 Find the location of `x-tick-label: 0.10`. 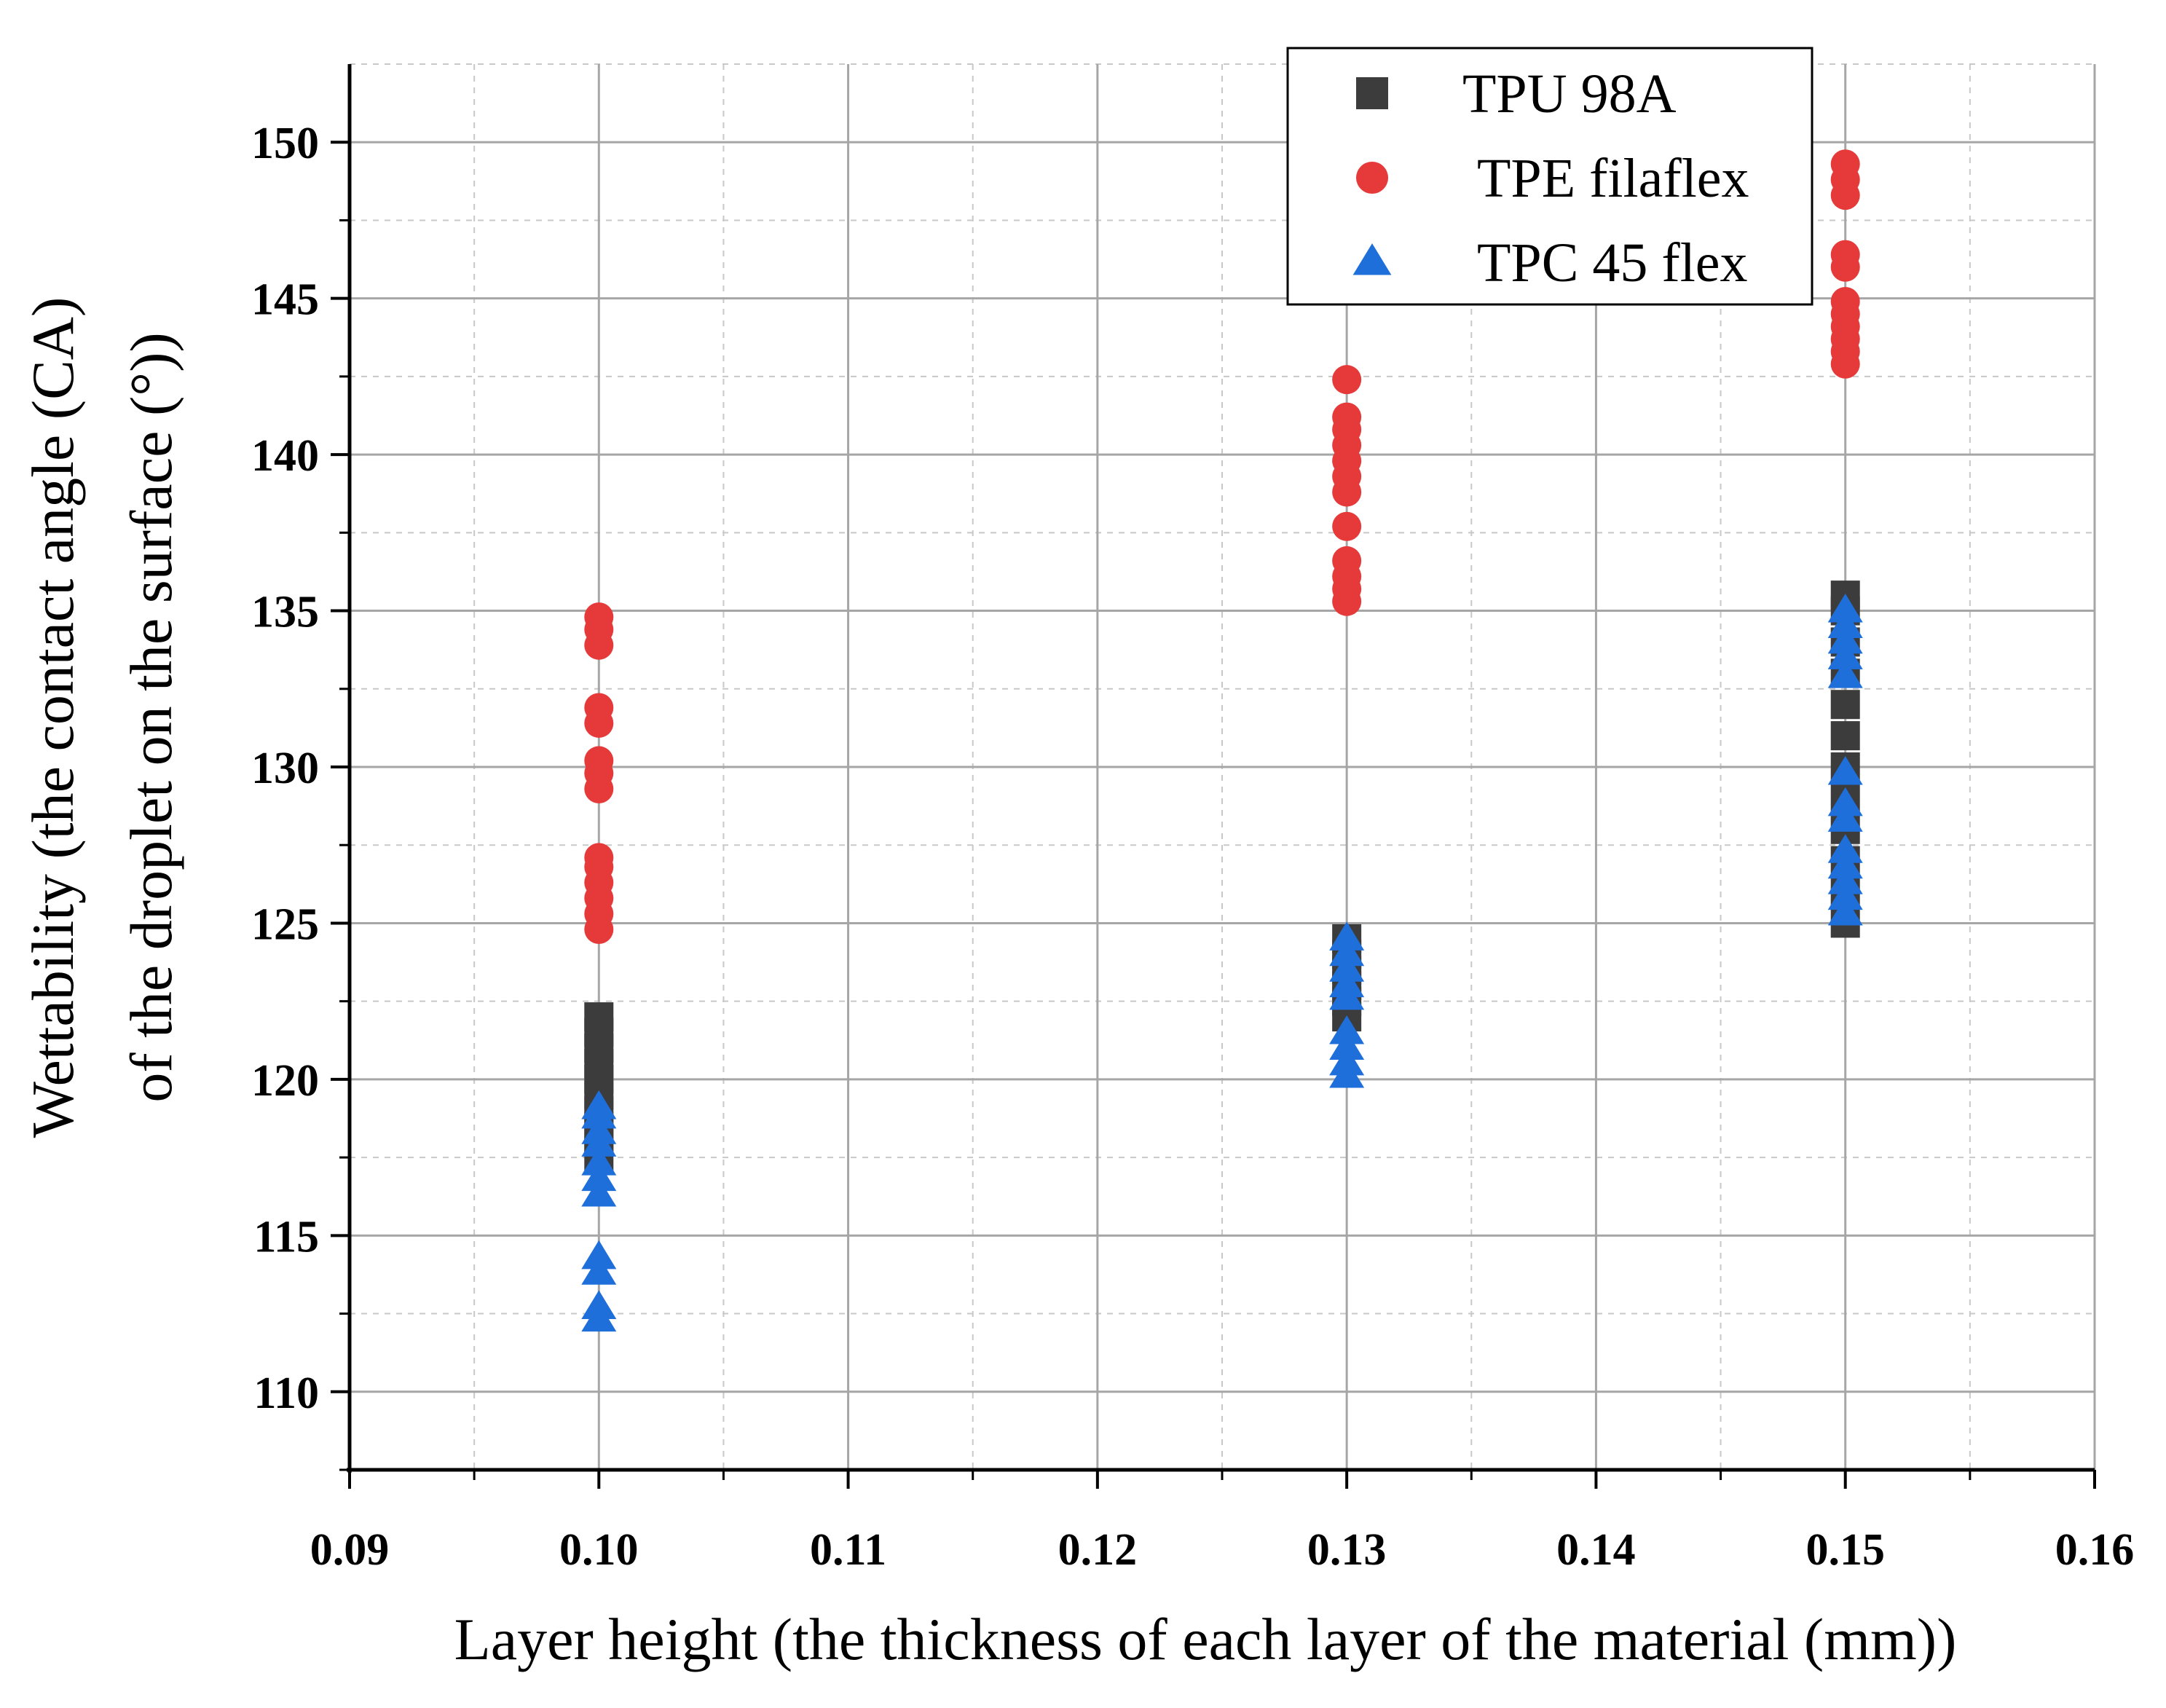

x-tick-label: 0.10 is located at coordinates (599, 1550).